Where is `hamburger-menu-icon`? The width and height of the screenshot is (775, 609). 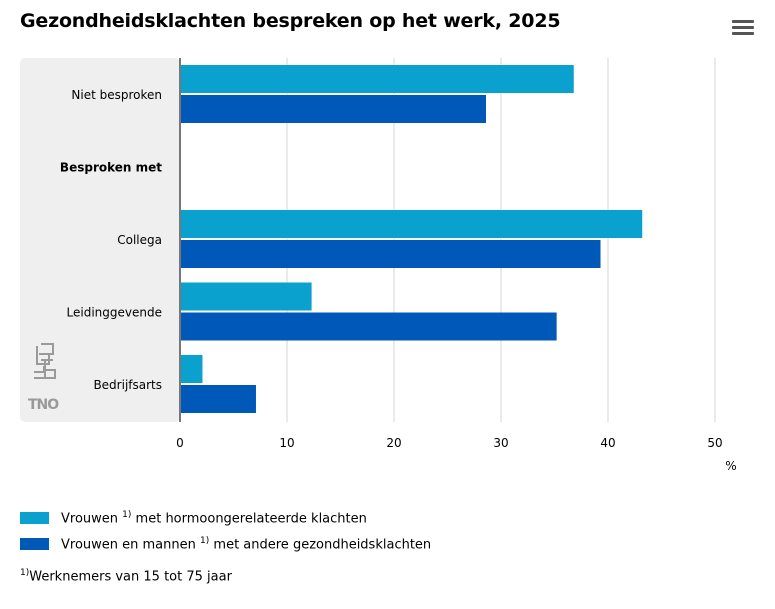
hamburger-menu-icon is located at coordinates (743, 29).